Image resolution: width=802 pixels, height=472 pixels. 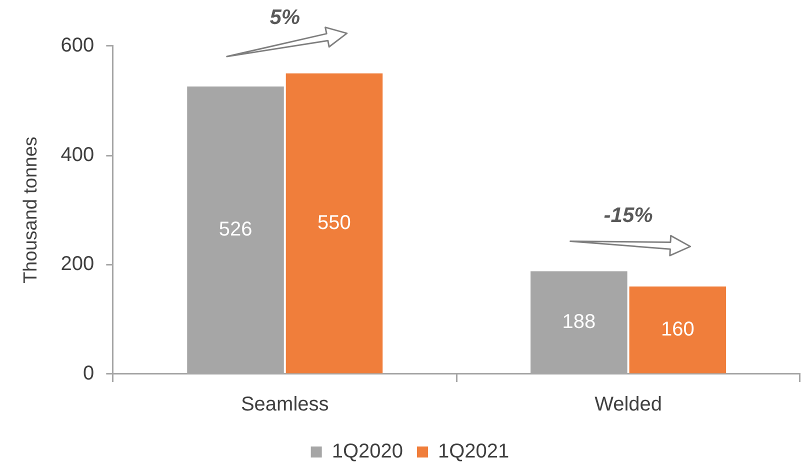 I want to click on data-label: 160, so click(x=677, y=329).